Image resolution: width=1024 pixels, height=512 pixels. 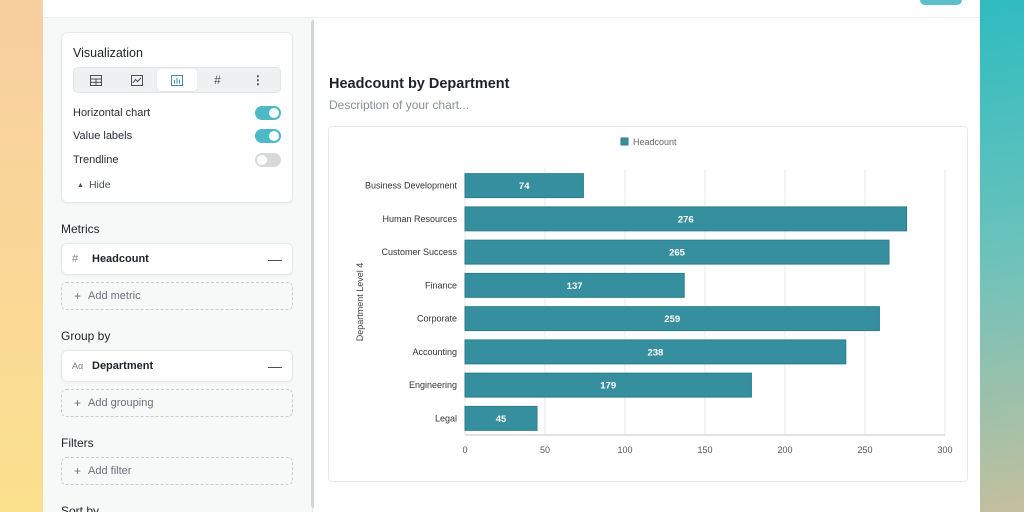 I want to click on toggle-label: Trendline, so click(x=96, y=160).